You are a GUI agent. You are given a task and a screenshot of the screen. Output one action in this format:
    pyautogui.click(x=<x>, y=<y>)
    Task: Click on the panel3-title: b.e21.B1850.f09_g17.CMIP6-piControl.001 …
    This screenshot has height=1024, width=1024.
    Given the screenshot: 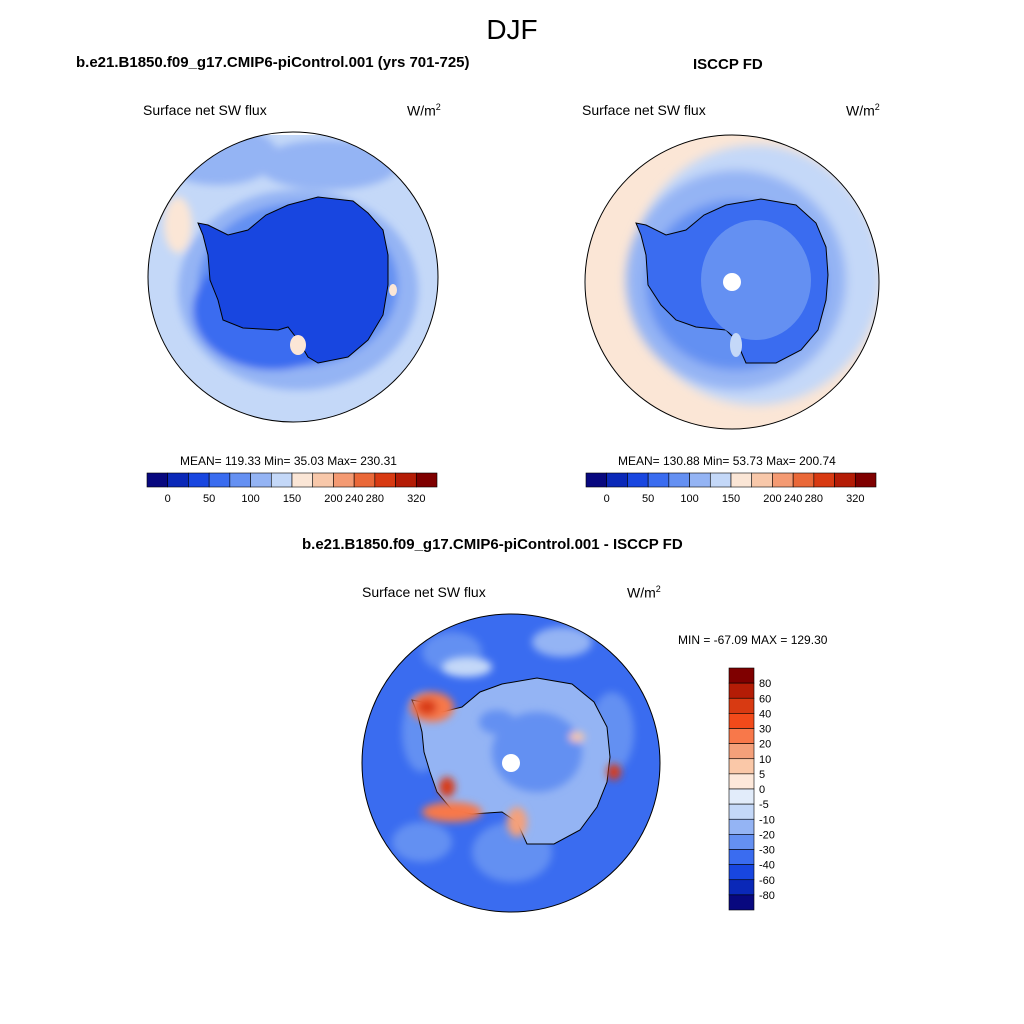 What is the action you would take?
    pyautogui.click(x=492, y=544)
    